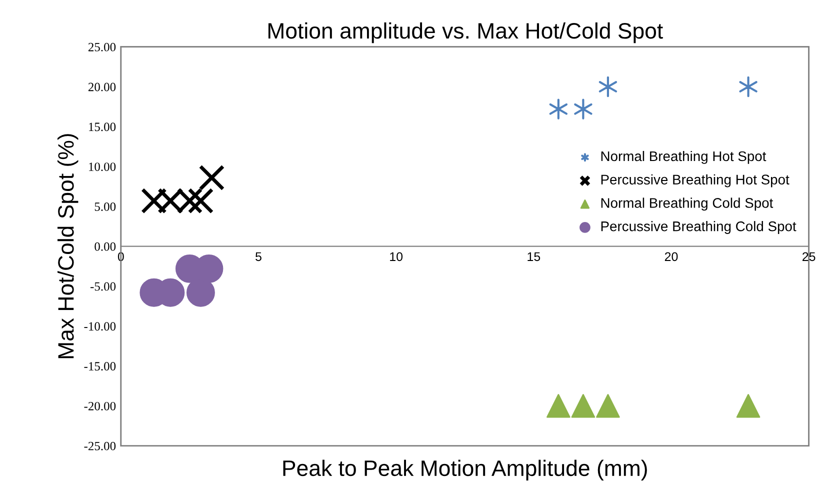  I want to click on y-tick-label: -20.00, so click(100, 406).